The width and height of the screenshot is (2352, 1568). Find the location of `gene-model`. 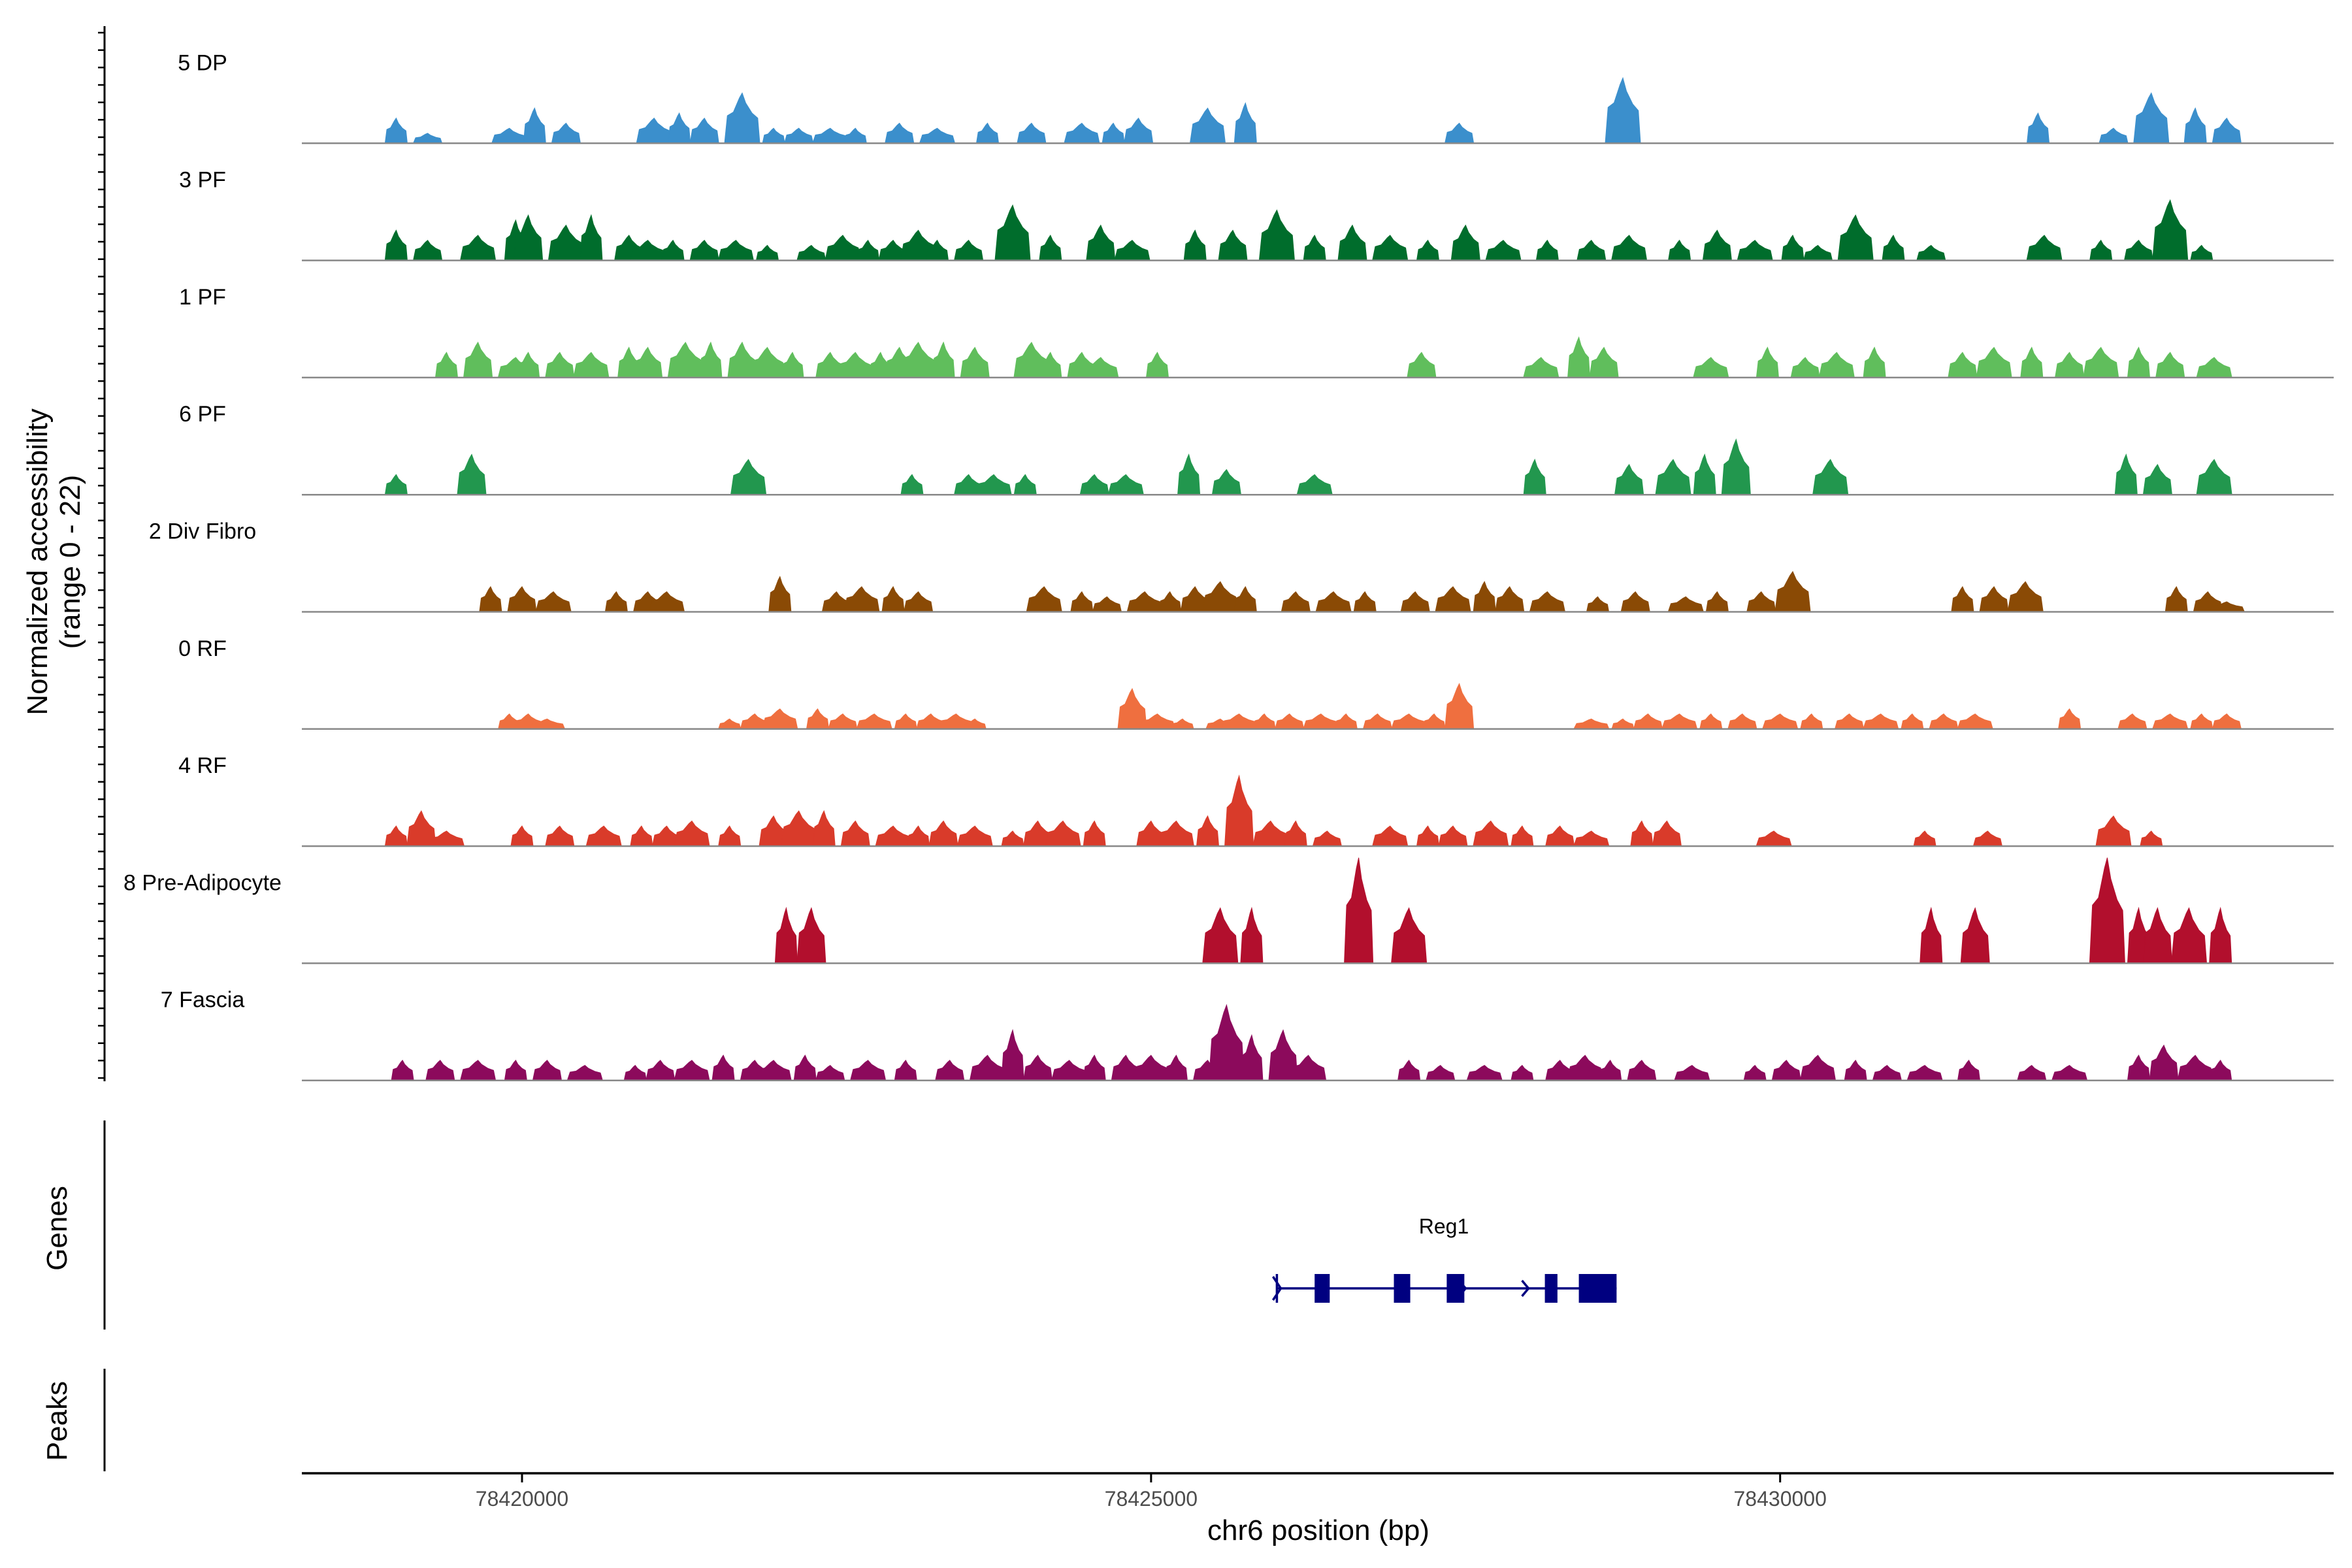

gene-model is located at coordinates (1444, 1288).